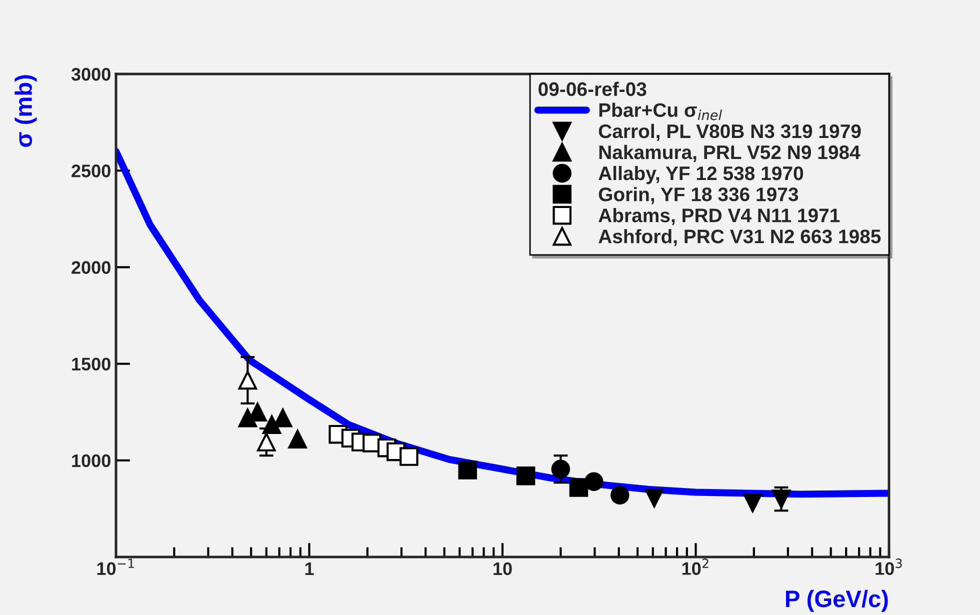 The width and height of the screenshot is (980, 615). What do you see at coordinates (729, 132) in the screenshot?
I see `legend-label: Carrol, PL V80B N3 319 1979` at bounding box center [729, 132].